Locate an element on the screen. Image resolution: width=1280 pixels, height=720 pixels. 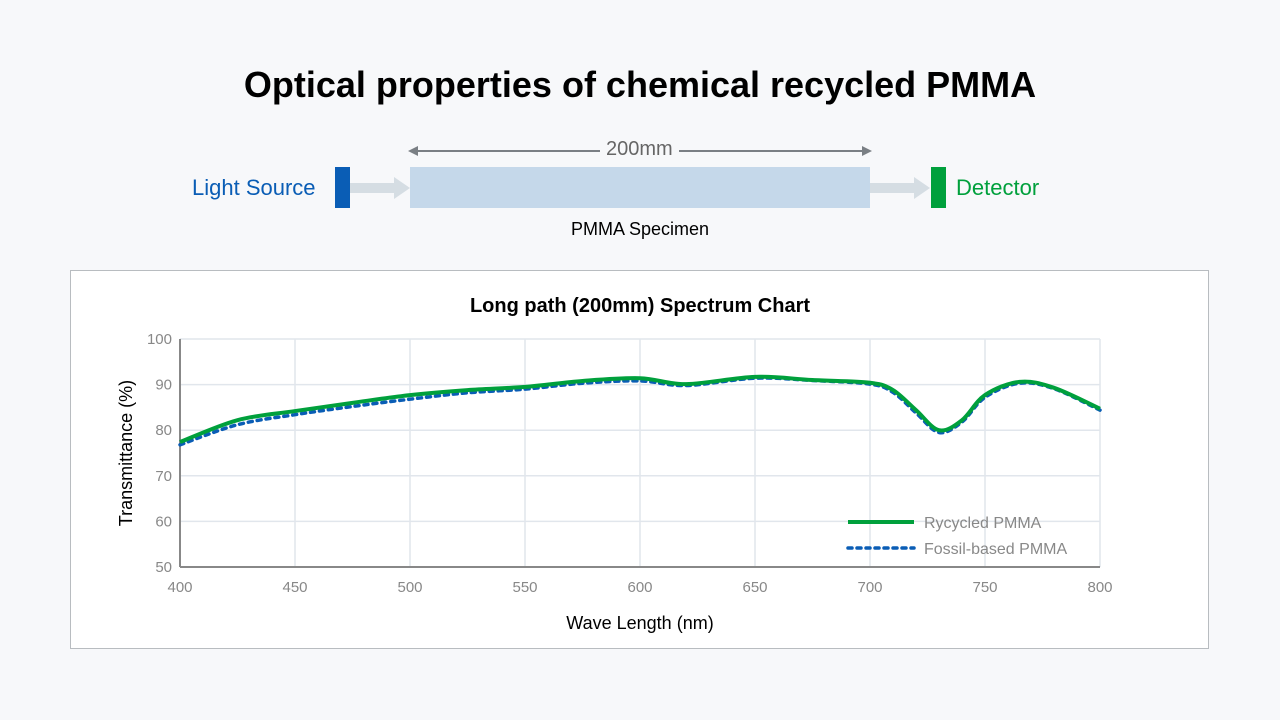
x-tick-label: 450 is located at coordinates (294, 587).